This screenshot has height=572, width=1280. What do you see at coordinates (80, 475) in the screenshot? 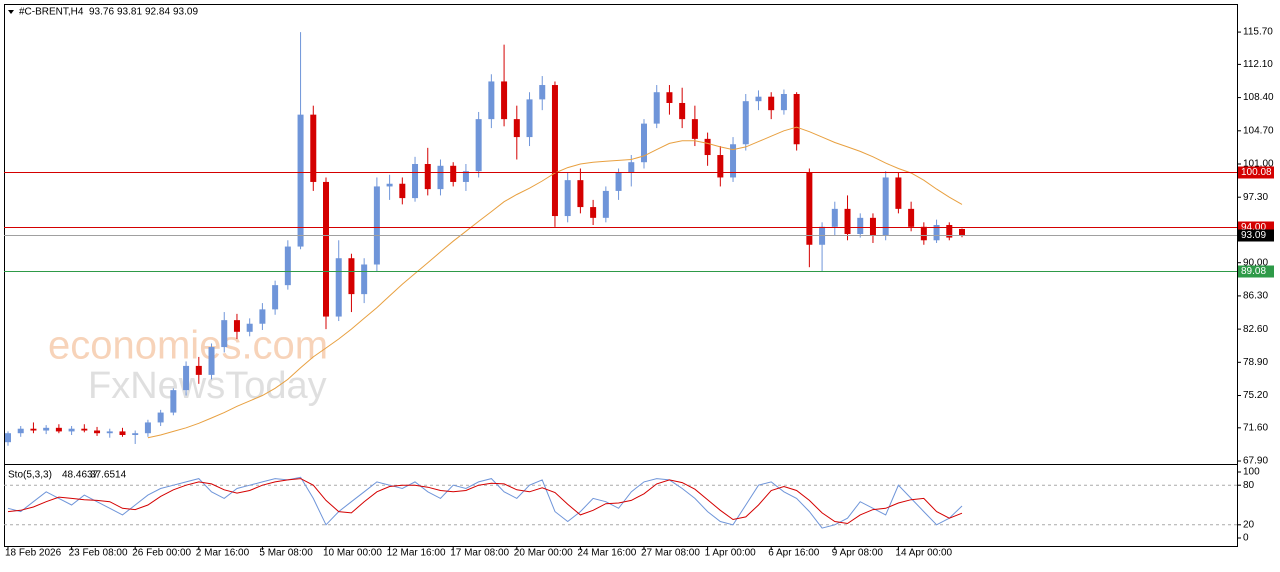
I see `stoch-main-value: 48.4637` at bounding box center [80, 475].